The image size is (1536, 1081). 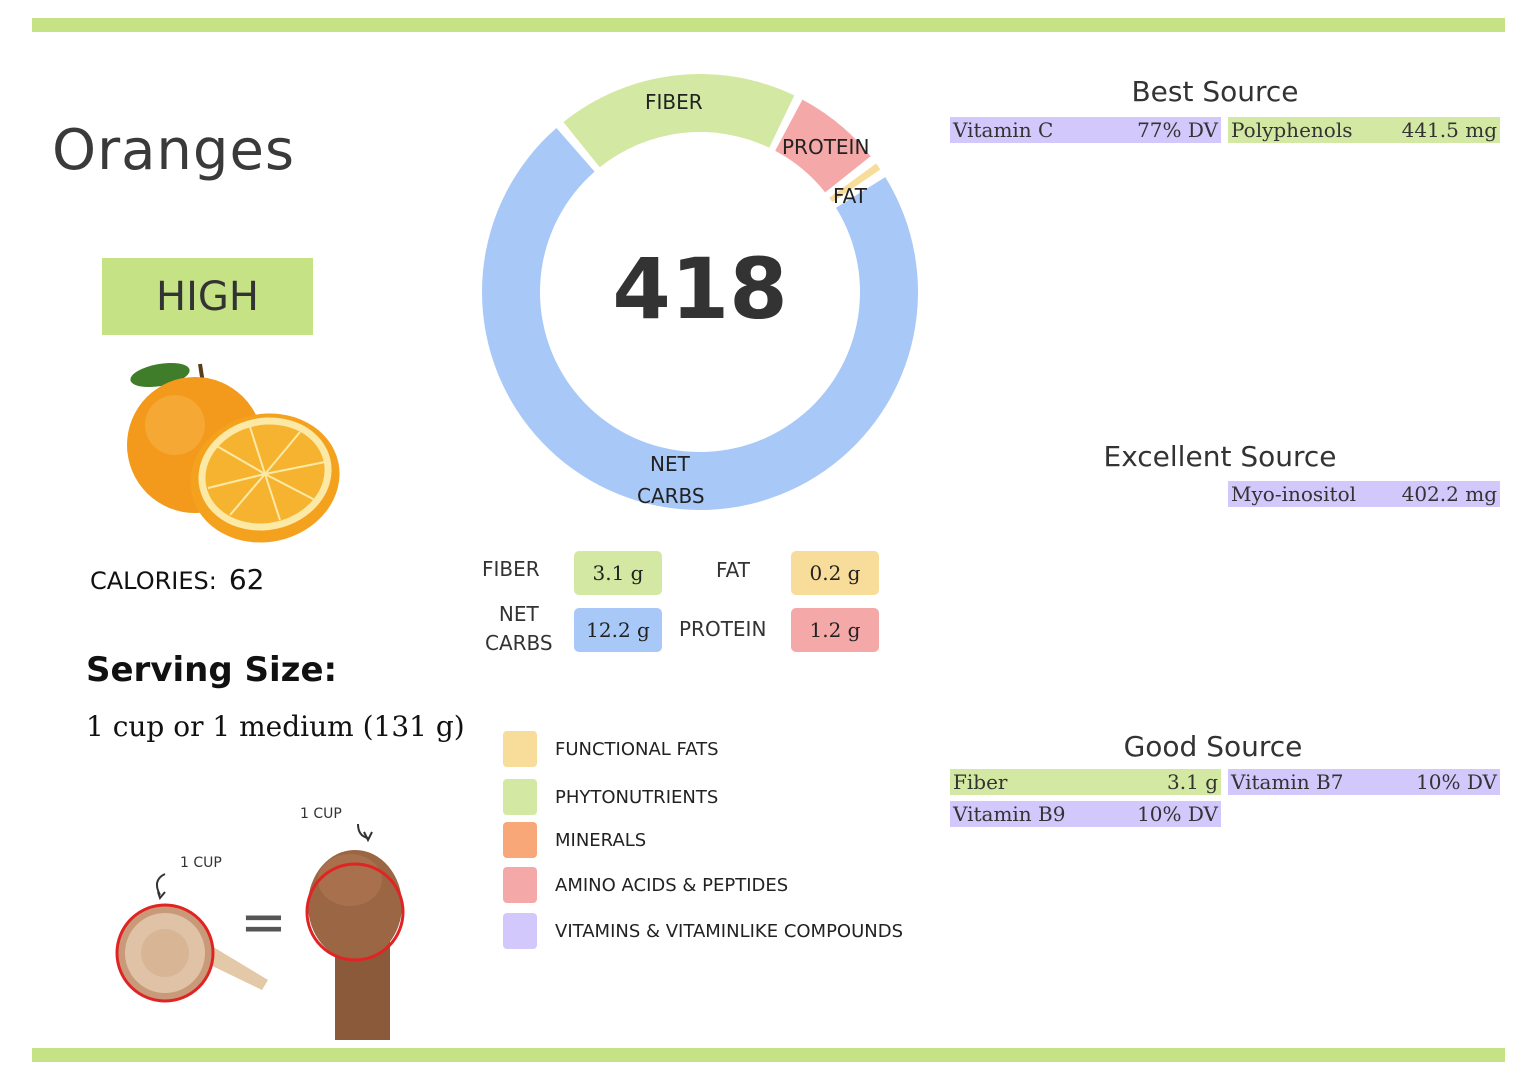 I want to click on calories-value: 62, so click(x=246, y=579).